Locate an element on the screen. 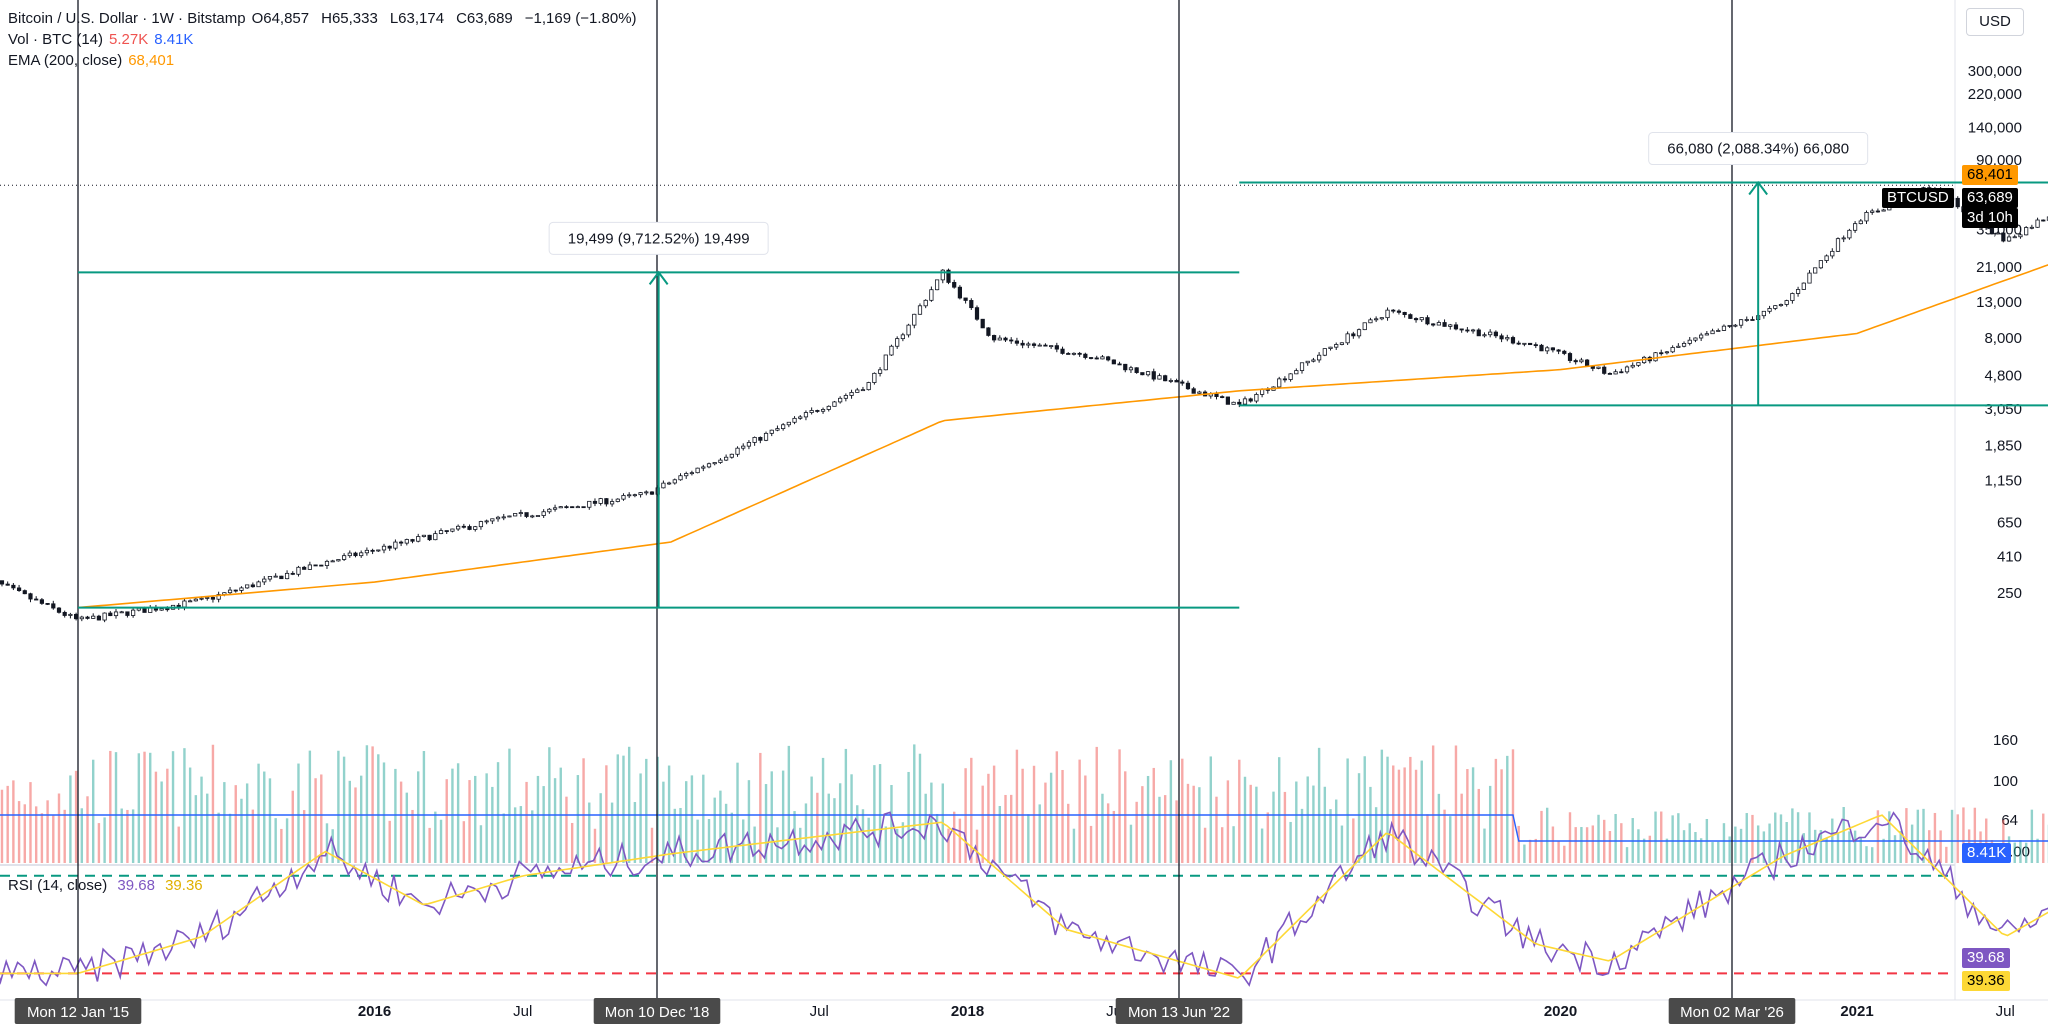 Image resolution: width=2048 pixels, height=1028 pixels. price-tick-label: 250 is located at coordinates (2009, 593).